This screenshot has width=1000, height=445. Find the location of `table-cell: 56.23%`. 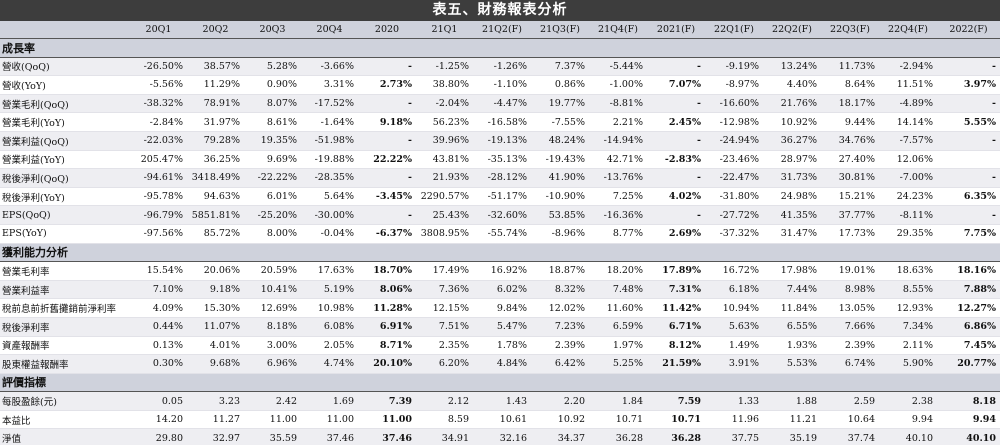

table-cell: 56.23% is located at coordinates (444, 122).